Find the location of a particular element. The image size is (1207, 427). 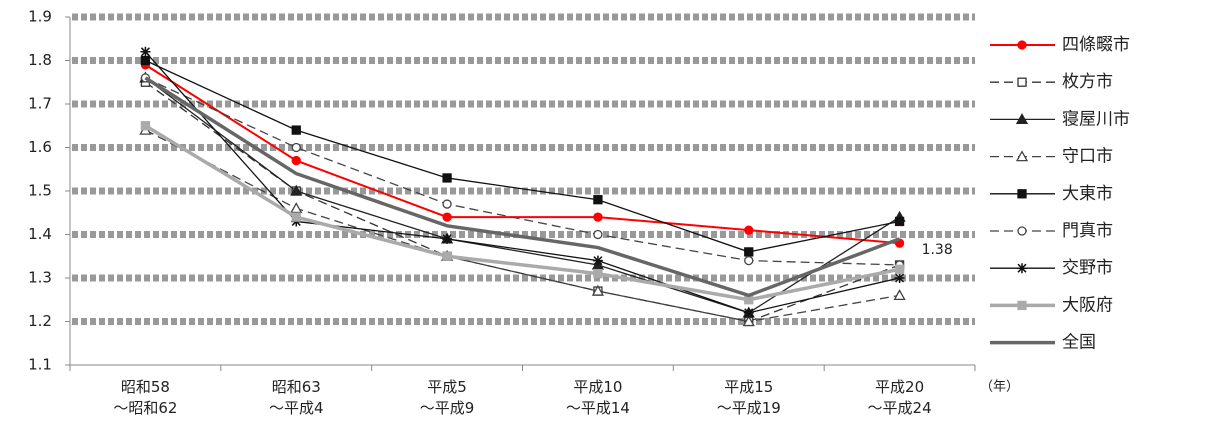

x-tick-label: 昭和63 ～平成4 is located at coordinates (296, 397).